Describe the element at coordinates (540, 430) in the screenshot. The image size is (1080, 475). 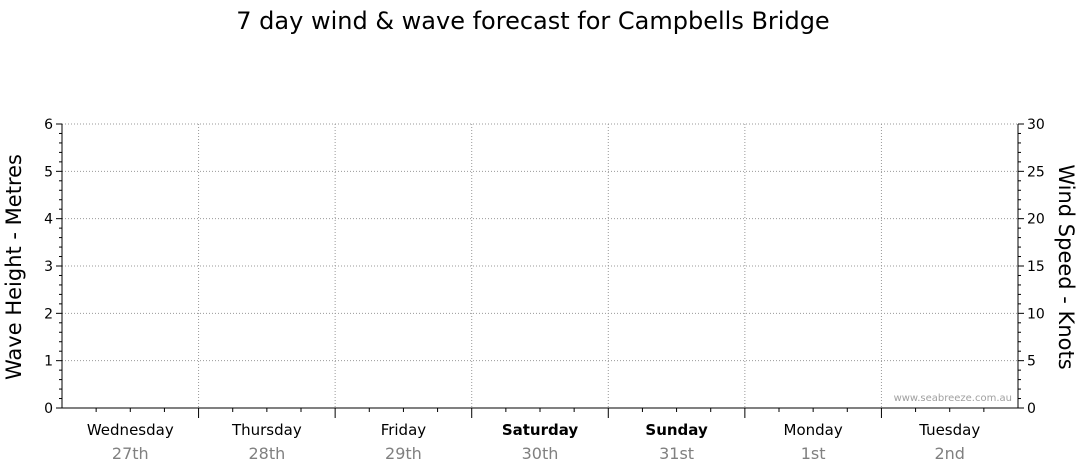
I see `day-name-label: Saturday` at that location.